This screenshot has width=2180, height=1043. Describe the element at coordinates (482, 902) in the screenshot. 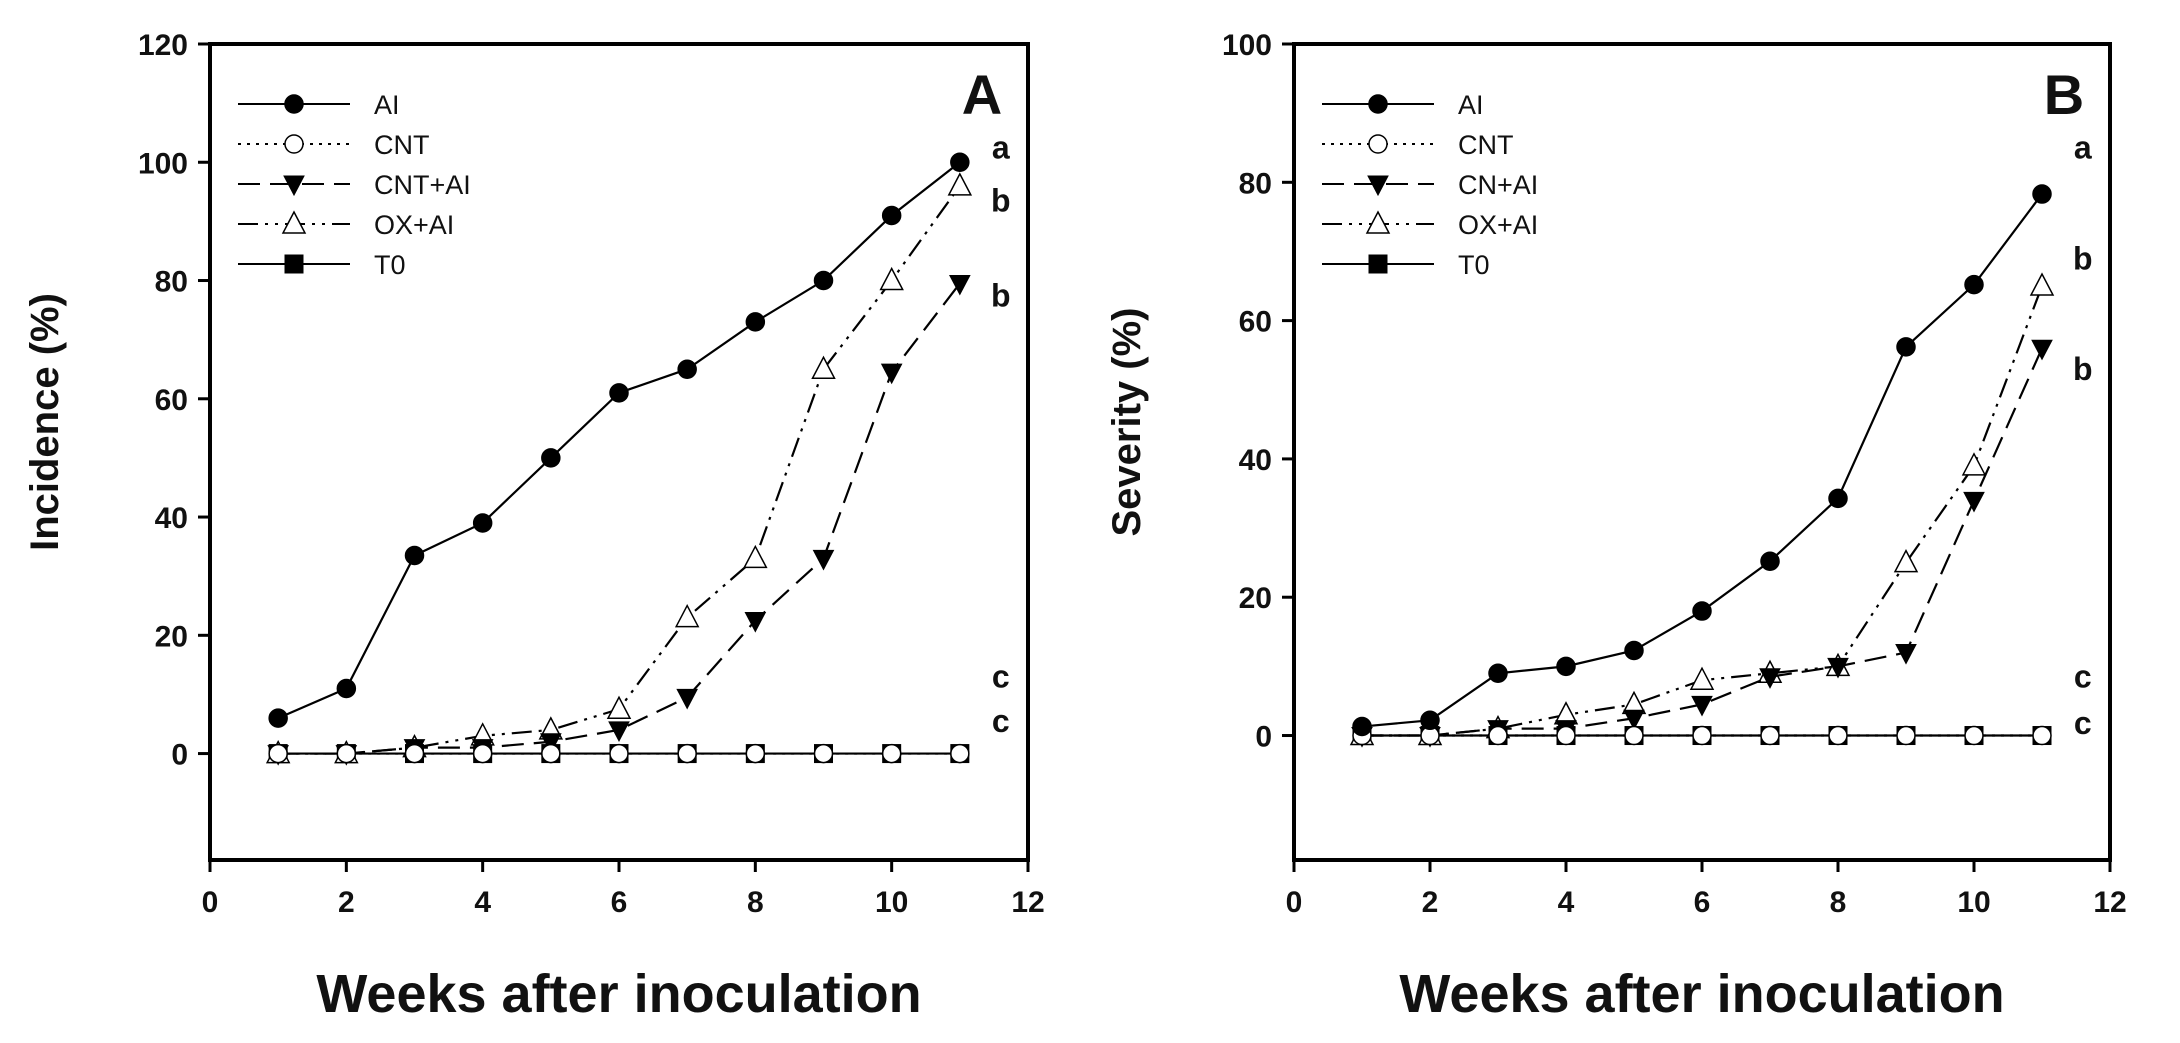

I see `x-tick-label: 4` at that location.